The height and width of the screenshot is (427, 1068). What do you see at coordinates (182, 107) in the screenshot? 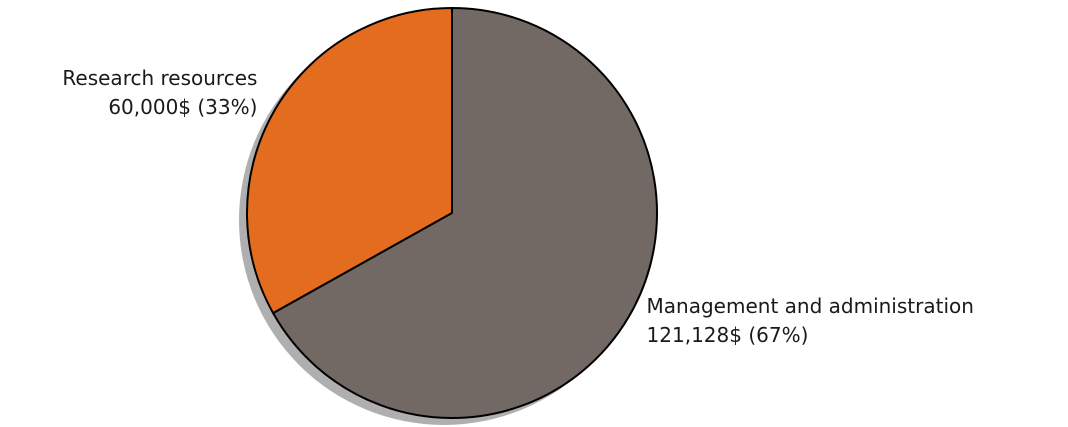
I see `slice-value-label: 60,000$ (33%)` at bounding box center [182, 107].